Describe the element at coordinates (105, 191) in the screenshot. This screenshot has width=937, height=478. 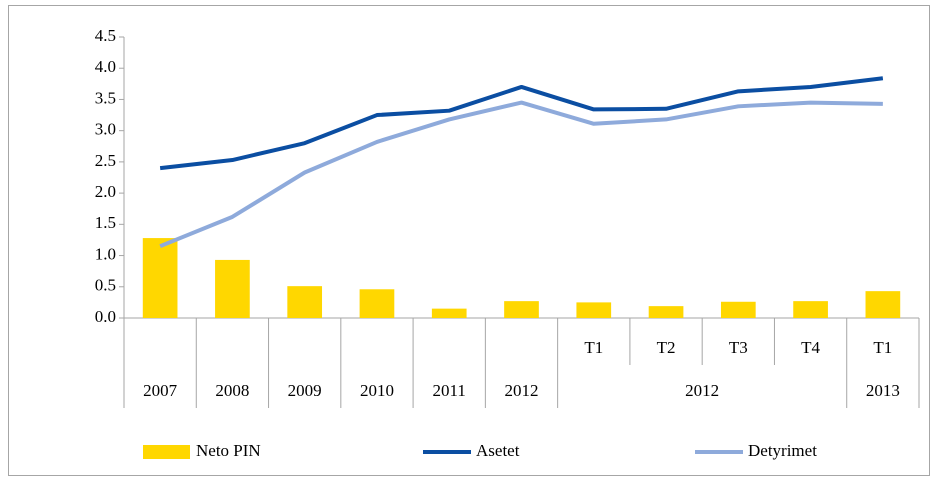
I see `y-tick-label: 2.0` at that location.